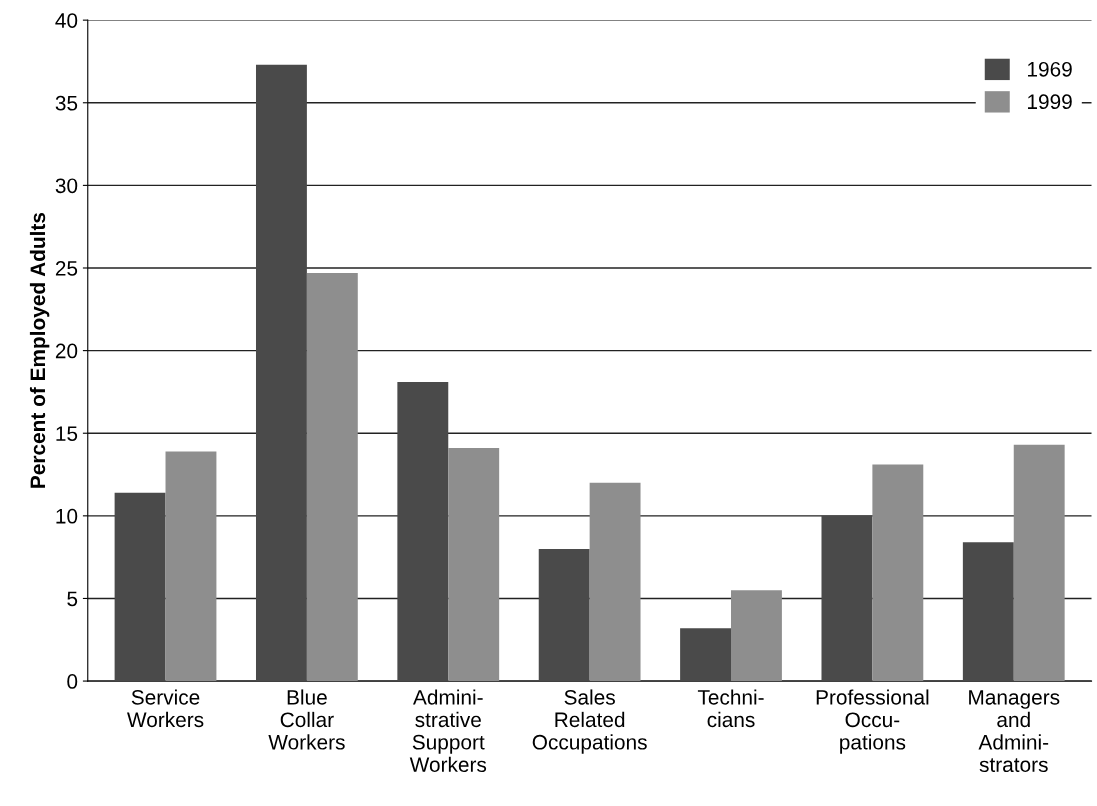 This screenshot has height=806, width=1097. I want to click on y-tick-label: 40, so click(66, 20).